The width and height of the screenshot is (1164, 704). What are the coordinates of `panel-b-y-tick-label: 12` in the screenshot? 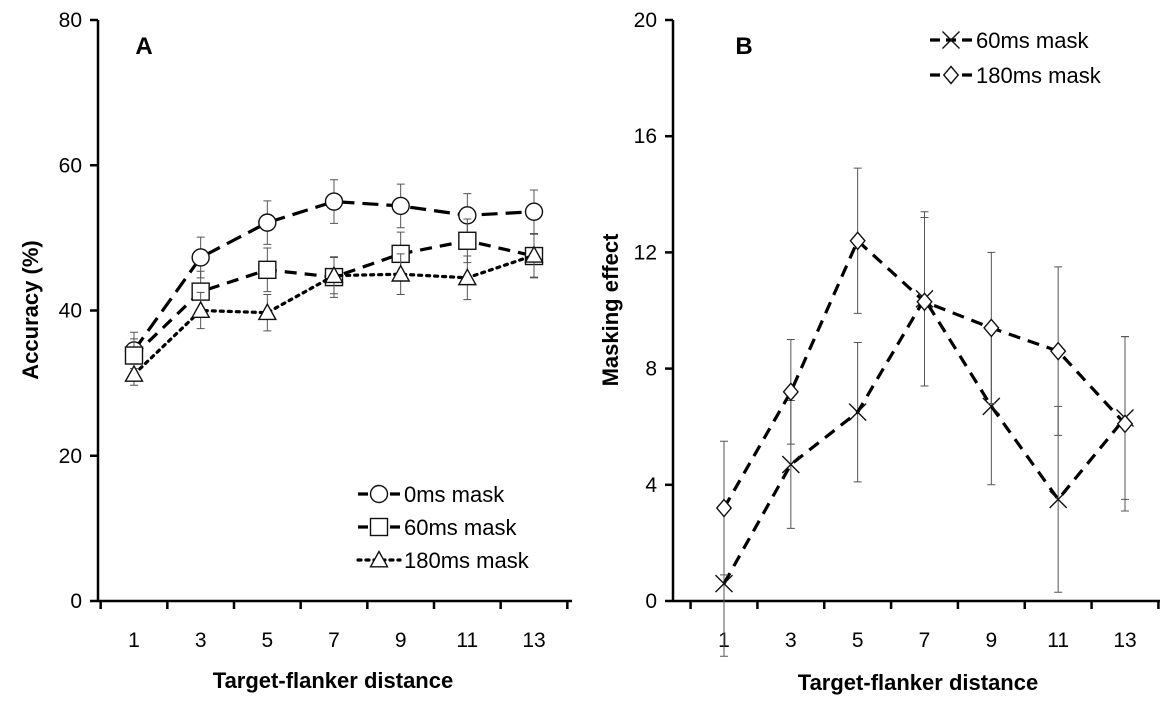 It's located at (645, 252).